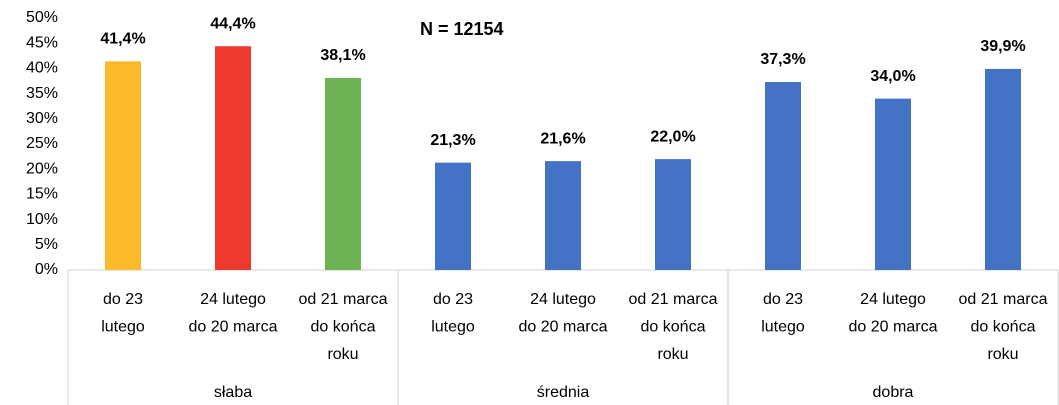  What do you see at coordinates (42, 17) in the screenshot?
I see `y-tick-label: 50%` at bounding box center [42, 17].